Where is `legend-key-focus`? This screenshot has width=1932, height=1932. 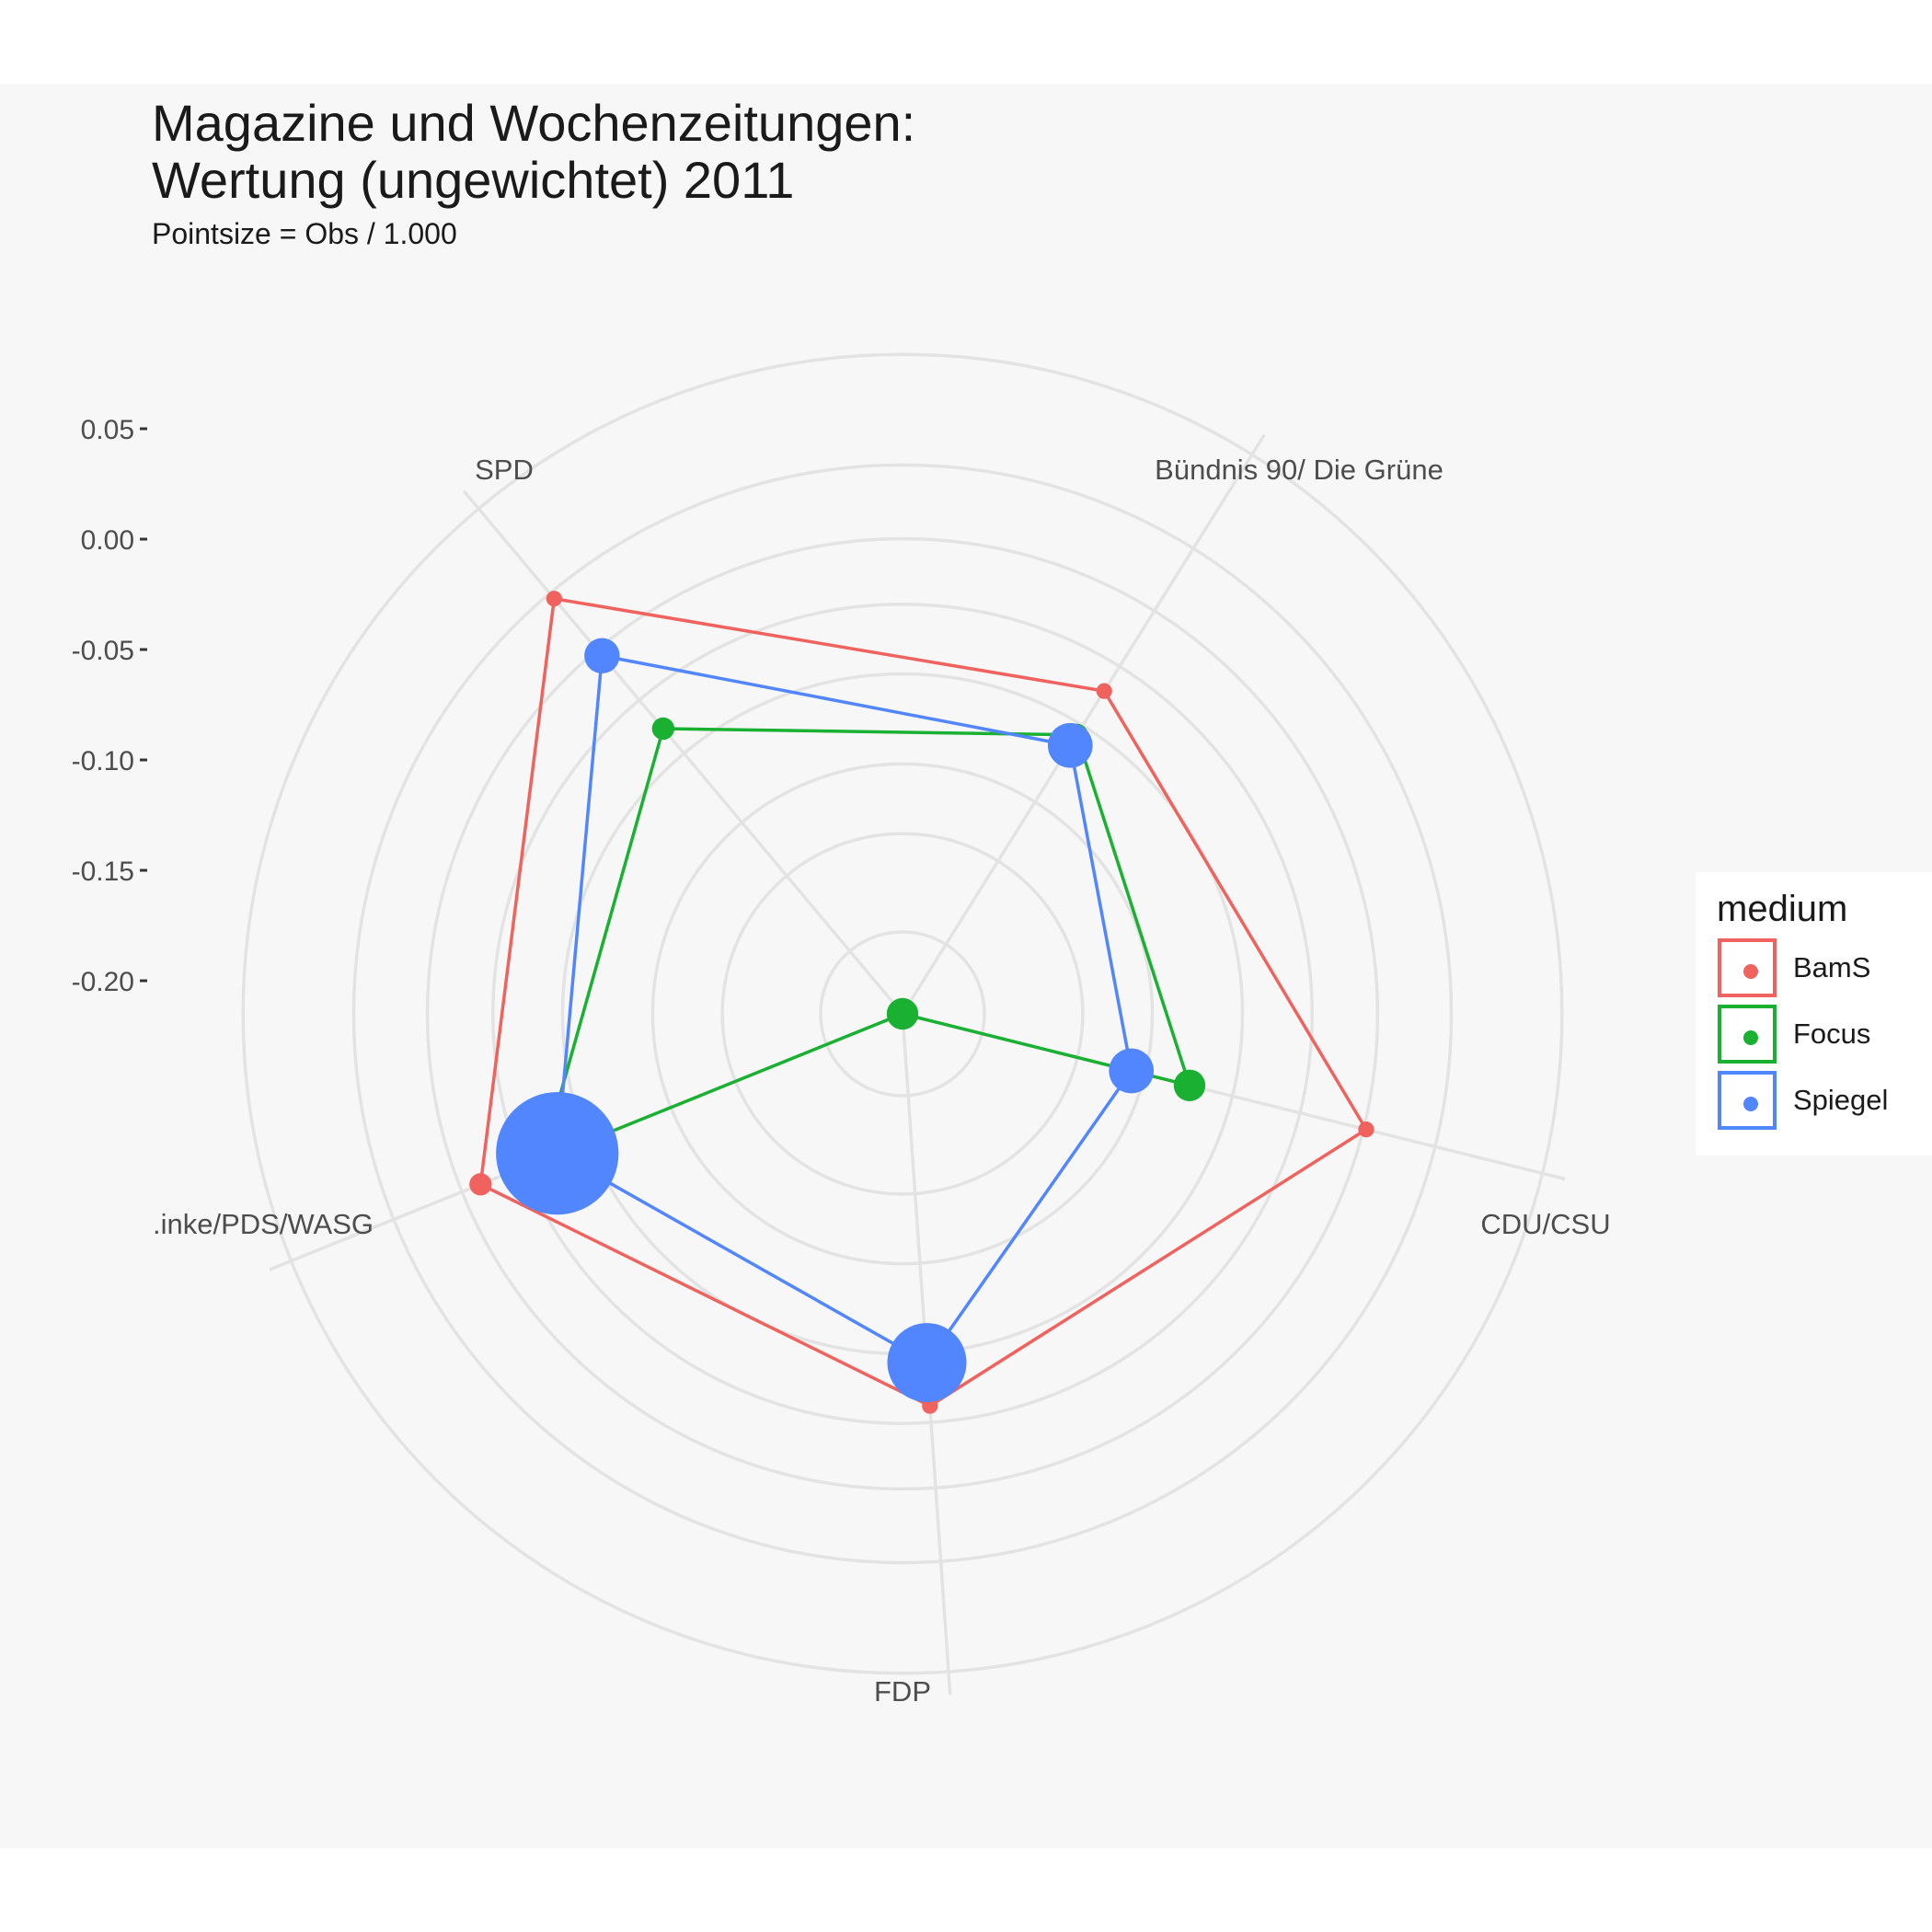 legend-key-focus is located at coordinates (1747, 1034).